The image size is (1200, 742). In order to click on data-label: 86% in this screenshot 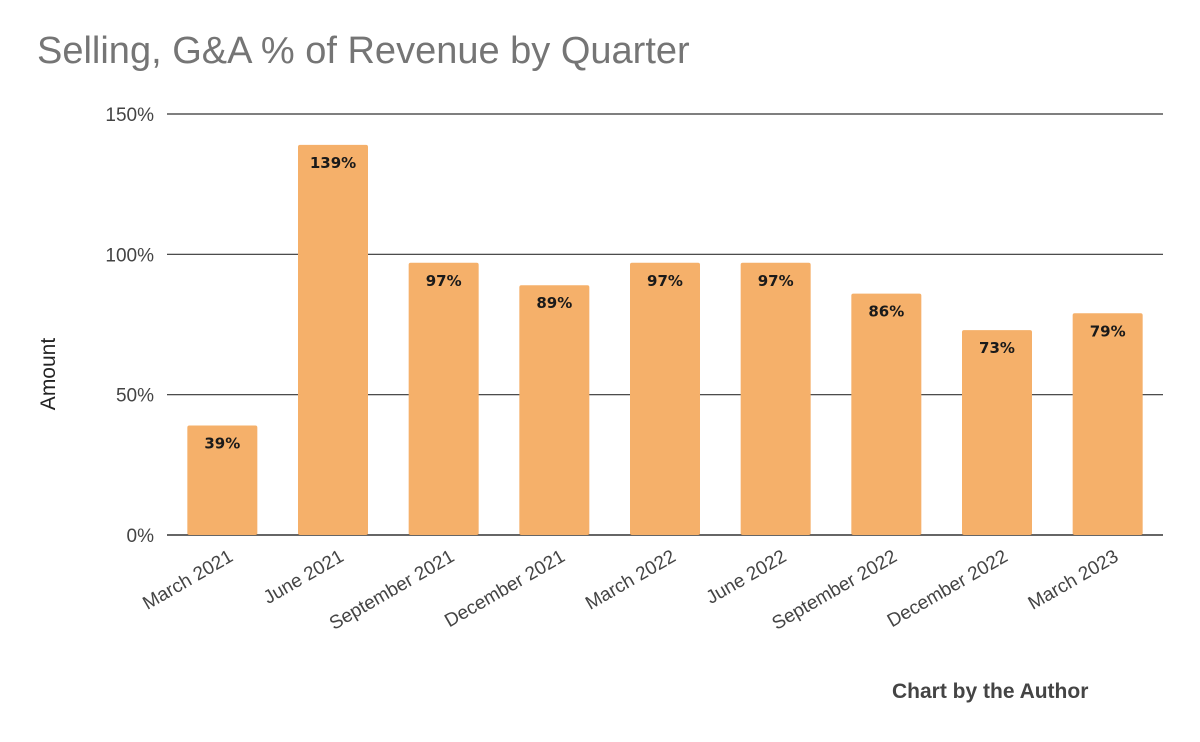, I will do `click(886, 312)`.